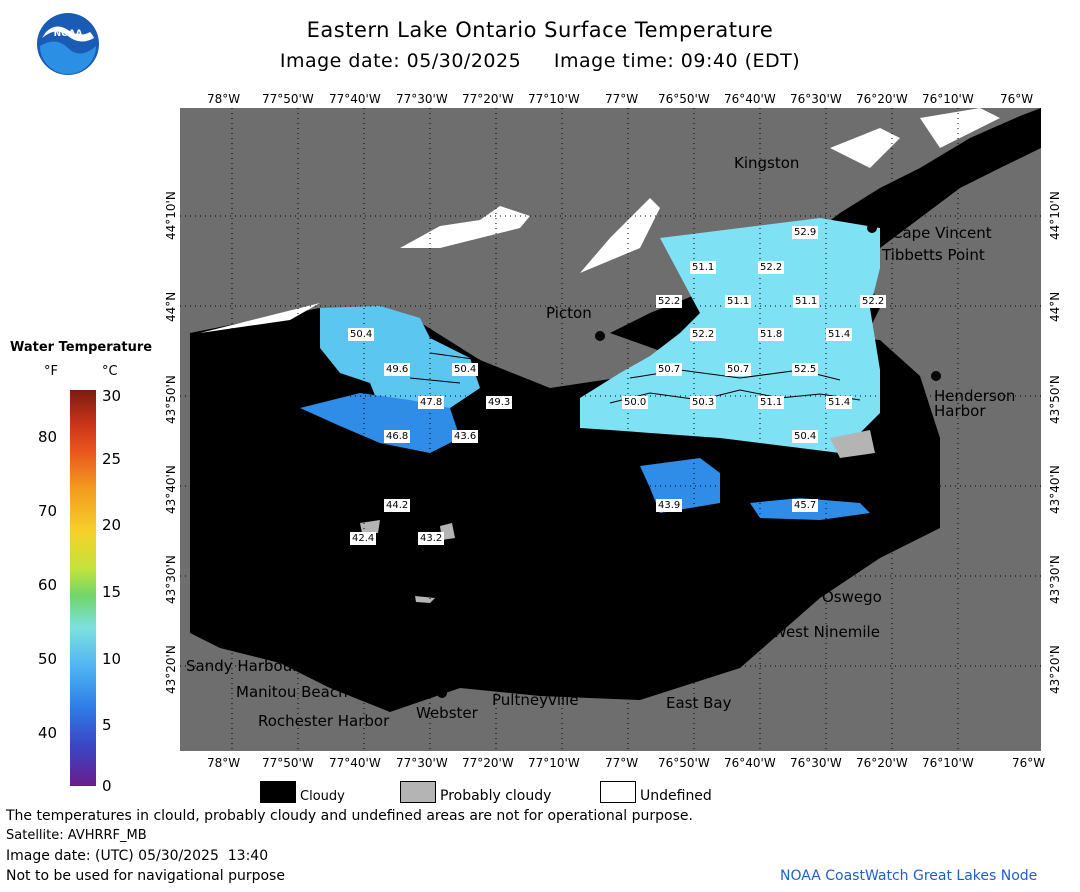  Describe the element at coordinates (676, 796) in the screenshot. I see `key-undefined-label: Undefined` at that location.